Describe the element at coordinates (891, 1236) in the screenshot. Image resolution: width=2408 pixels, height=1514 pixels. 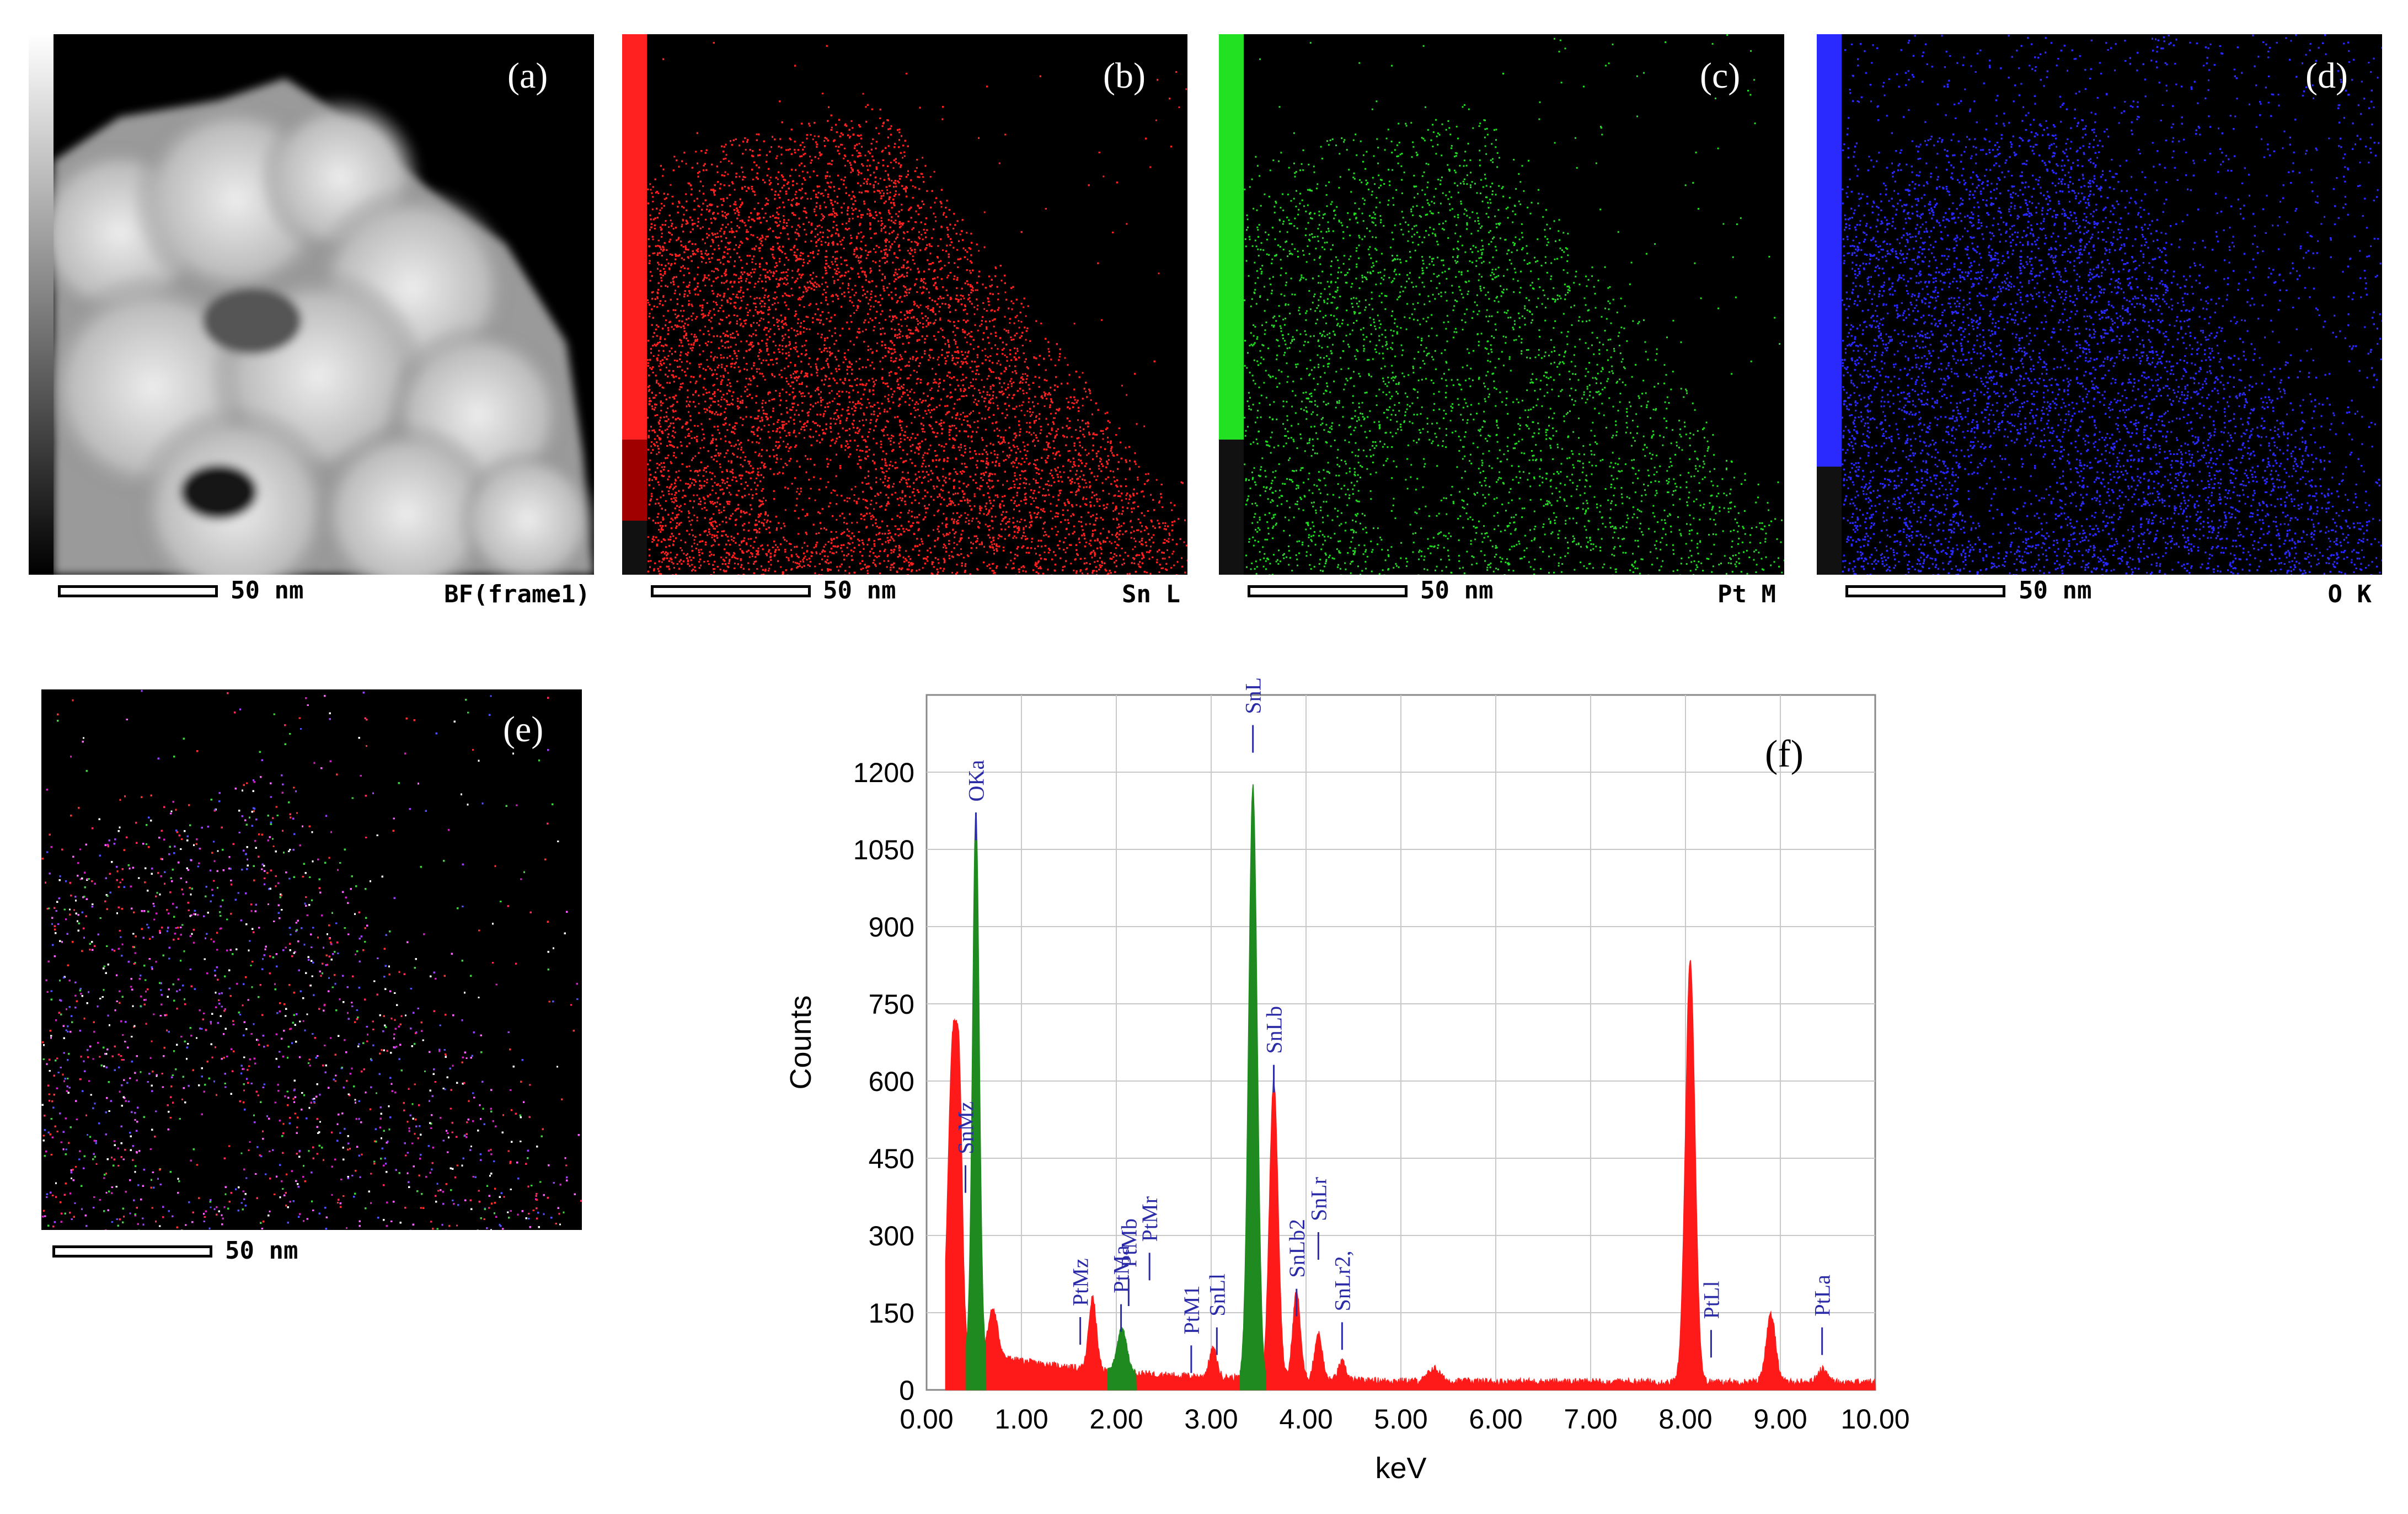
I see `y-tick-label: 300` at that location.